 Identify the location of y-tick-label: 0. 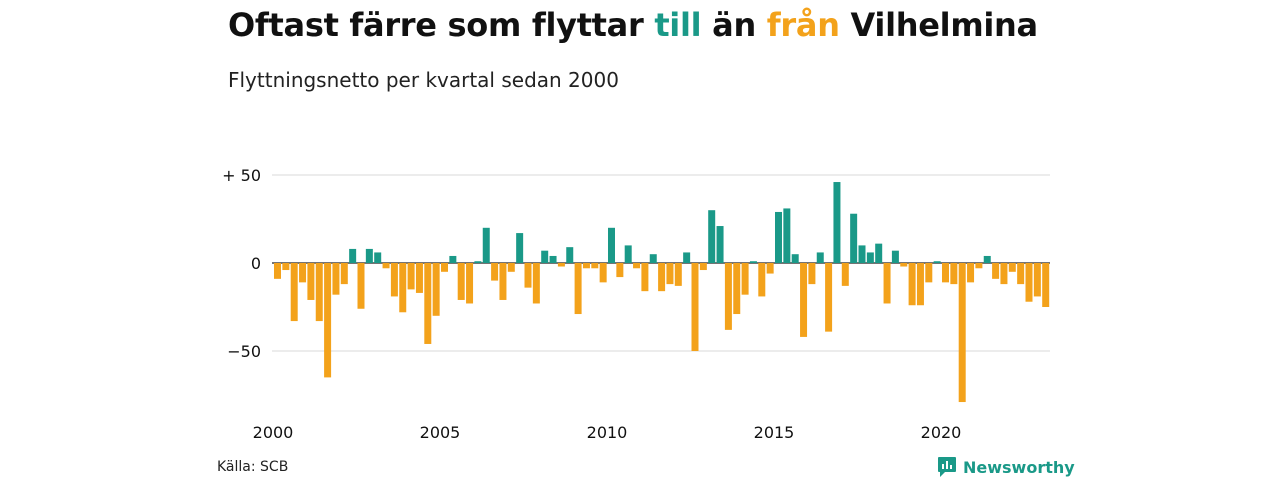
(256, 263).